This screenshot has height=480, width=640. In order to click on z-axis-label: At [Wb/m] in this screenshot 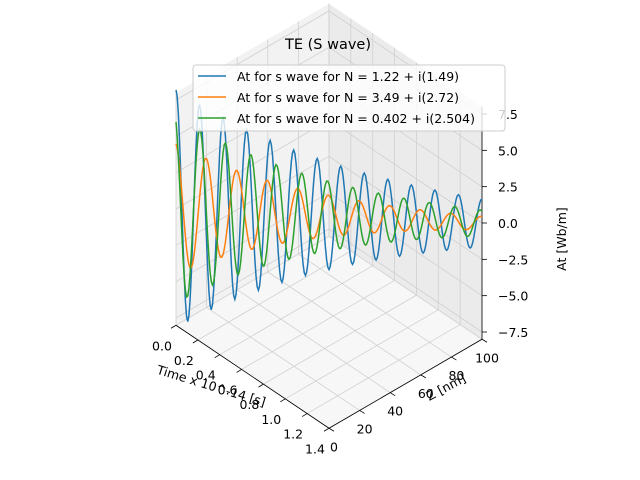, I will do `click(561, 239)`.